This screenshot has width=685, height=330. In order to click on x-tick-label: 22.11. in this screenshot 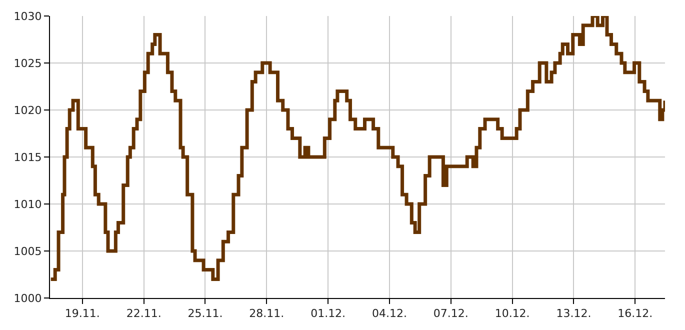, I will do `click(144, 313)`.